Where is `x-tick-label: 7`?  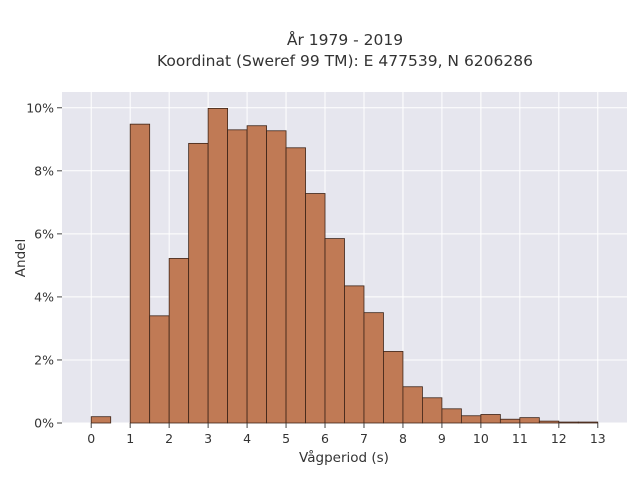 x-tick-label: 7 is located at coordinates (364, 438).